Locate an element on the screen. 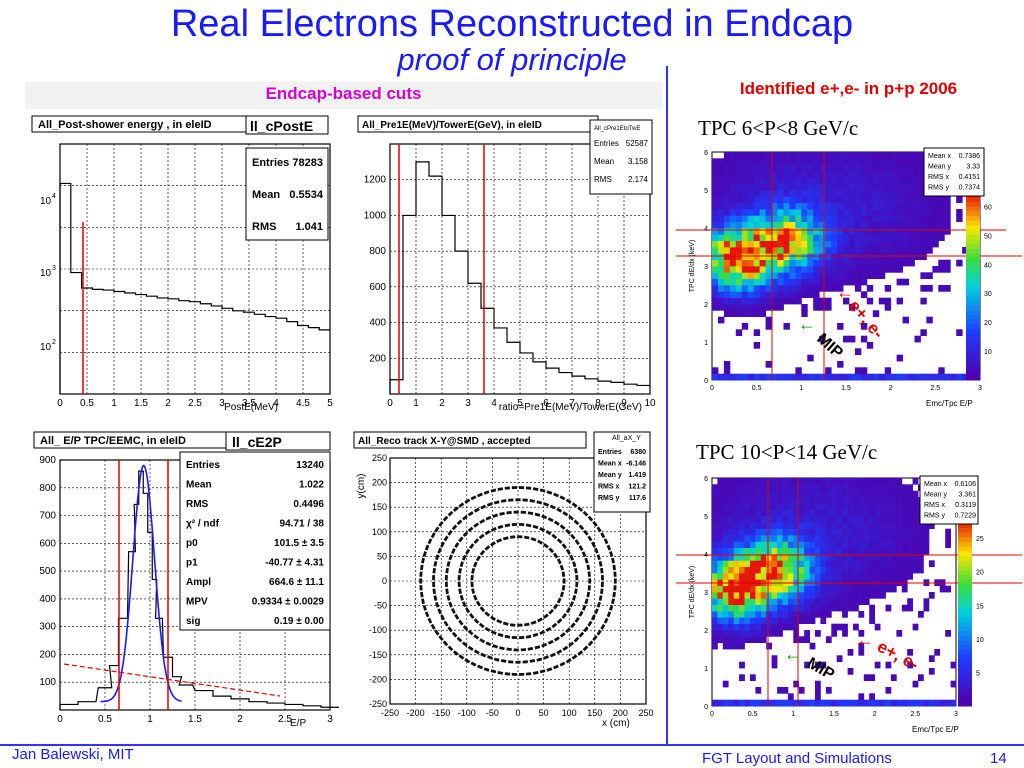 This screenshot has height=768, width=1024. stat-value: 1.022 is located at coordinates (311, 485).